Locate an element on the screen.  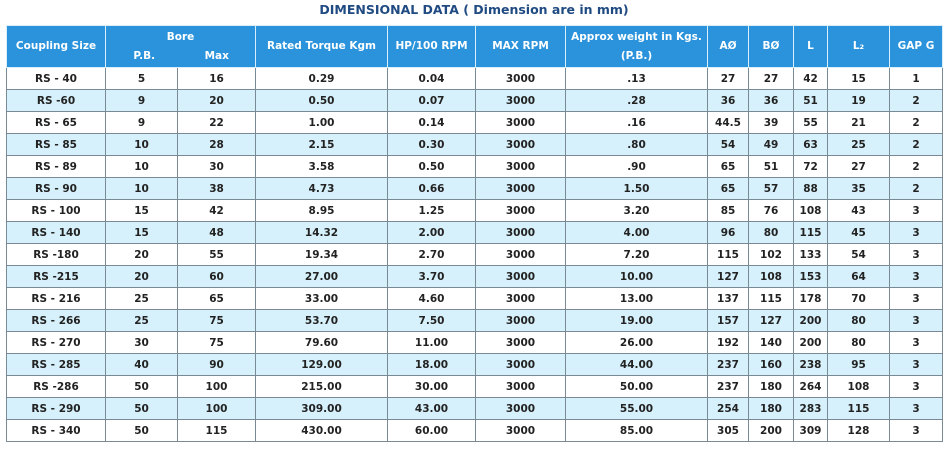
table-cell: 50.00 is located at coordinates (636, 386).